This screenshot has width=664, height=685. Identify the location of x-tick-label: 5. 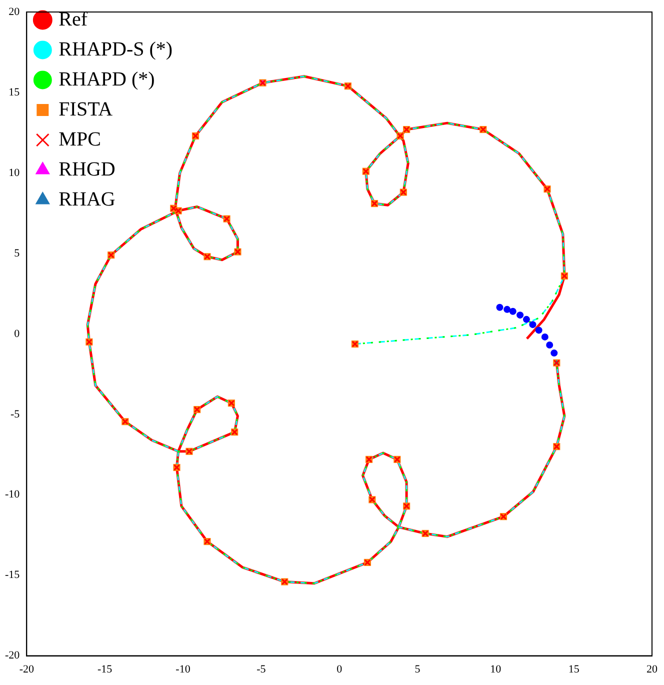
(417, 669).